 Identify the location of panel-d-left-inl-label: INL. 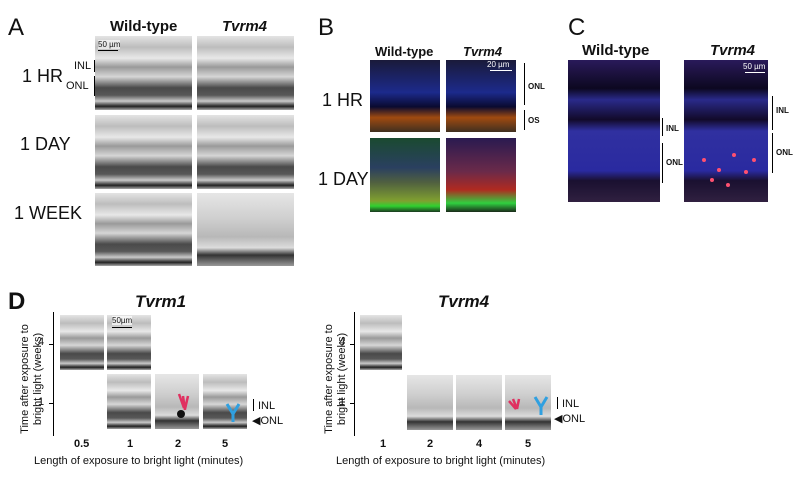
(267, 406).